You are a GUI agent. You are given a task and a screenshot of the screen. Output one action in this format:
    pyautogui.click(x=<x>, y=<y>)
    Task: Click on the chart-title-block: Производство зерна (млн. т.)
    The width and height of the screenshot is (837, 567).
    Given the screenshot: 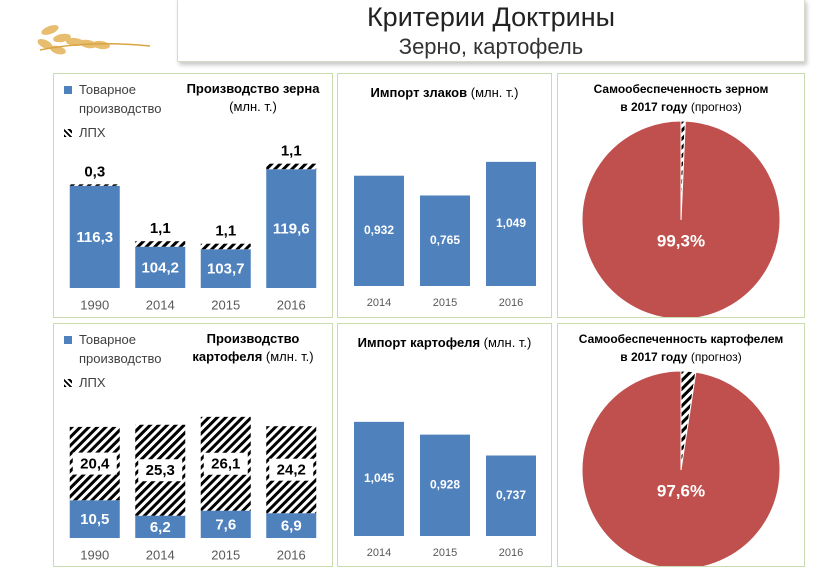 What is the action you would take?
    pyautogui.click(x=253, y=98)
    